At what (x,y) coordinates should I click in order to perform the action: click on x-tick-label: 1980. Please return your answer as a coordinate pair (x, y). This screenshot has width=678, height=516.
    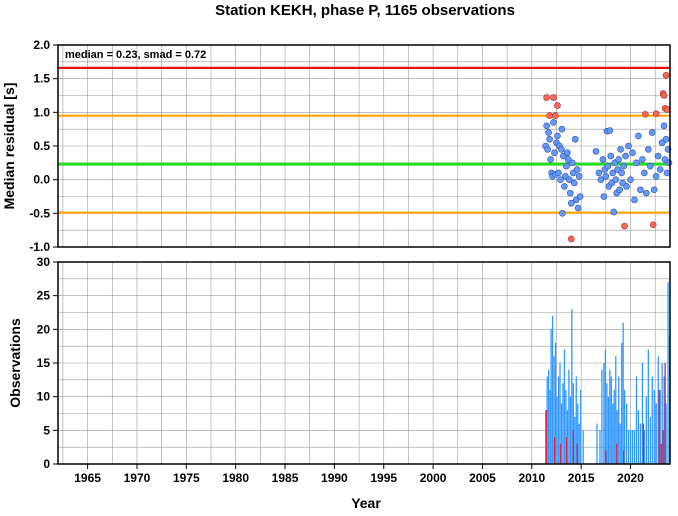
    Looking at the image, I should click on (235, 478).